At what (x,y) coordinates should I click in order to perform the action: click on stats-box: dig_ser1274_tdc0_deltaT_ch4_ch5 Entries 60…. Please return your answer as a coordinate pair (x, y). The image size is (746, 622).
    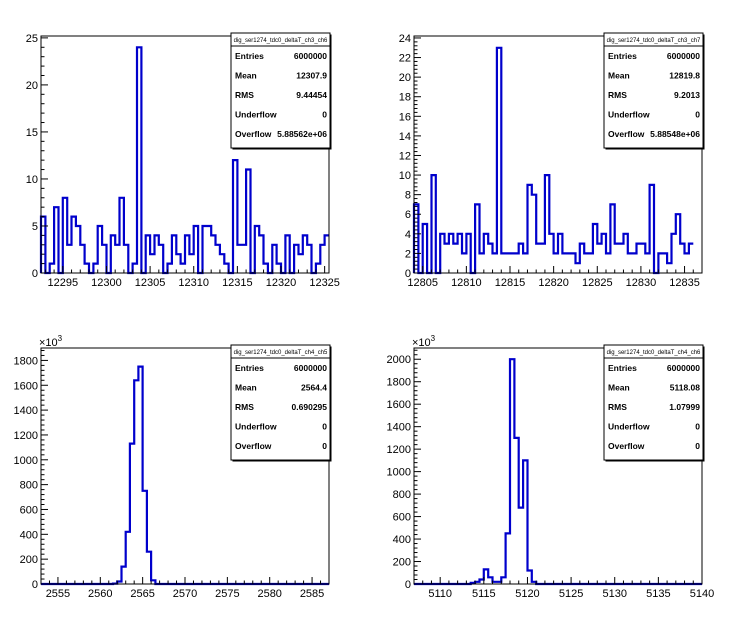
    Looking at the image, I should click on (281, 403).